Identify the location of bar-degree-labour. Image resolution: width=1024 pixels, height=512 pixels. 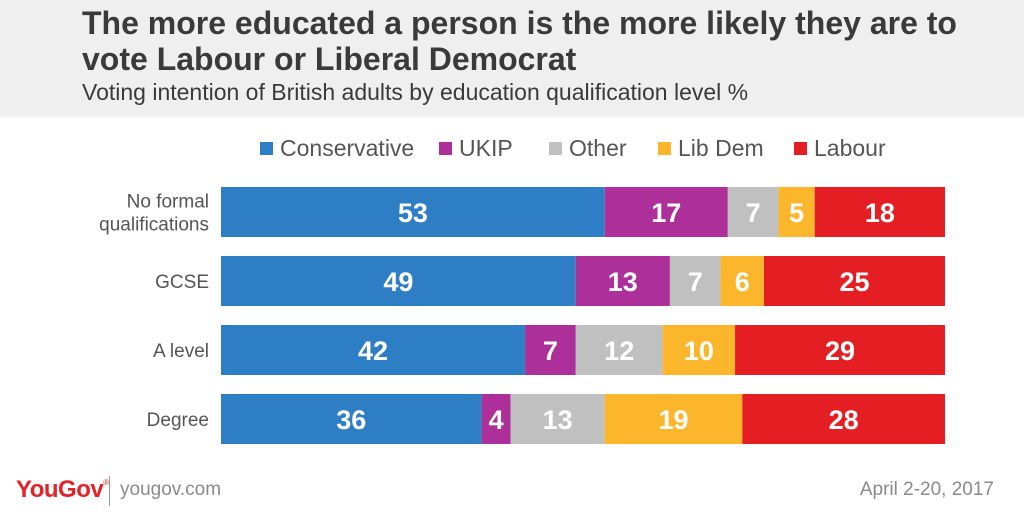
(843, 419).